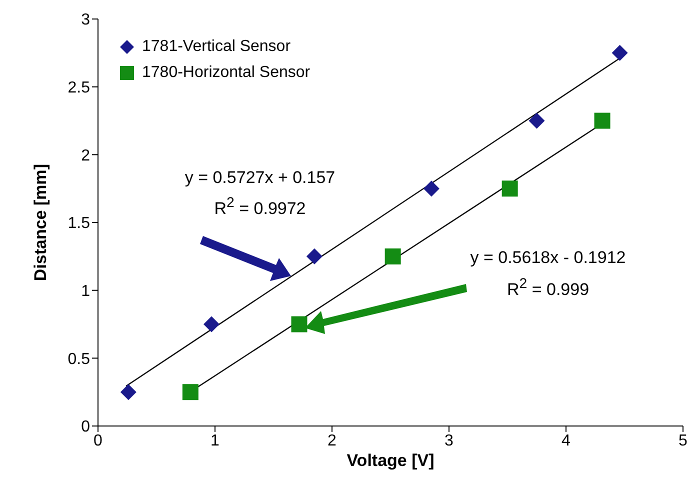 The width and height of the screenshot is (689, 498). Describe the element at coordinates (79, 223) in the screenshot. I see `y-tick-label: 1.5` at that location.